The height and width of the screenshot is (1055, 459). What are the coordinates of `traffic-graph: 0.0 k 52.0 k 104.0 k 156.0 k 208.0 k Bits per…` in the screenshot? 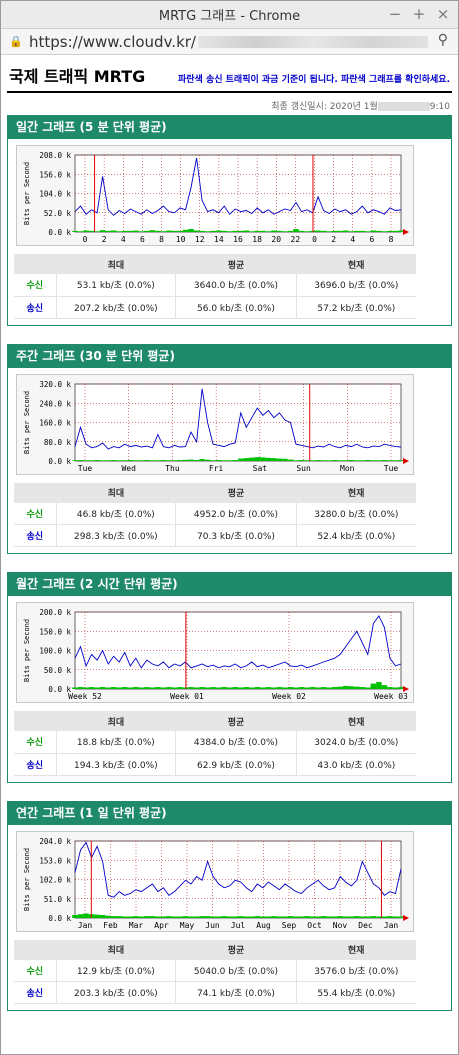 It's located at (215, 195).